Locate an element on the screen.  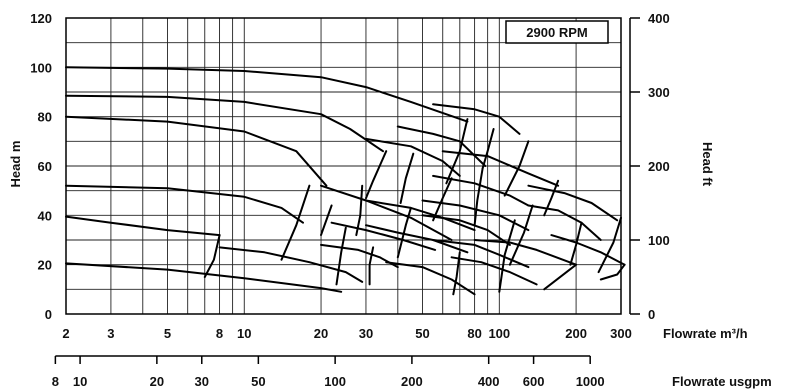
x-usgpm-tick-400: 400 is located at coordinates (489, 381).